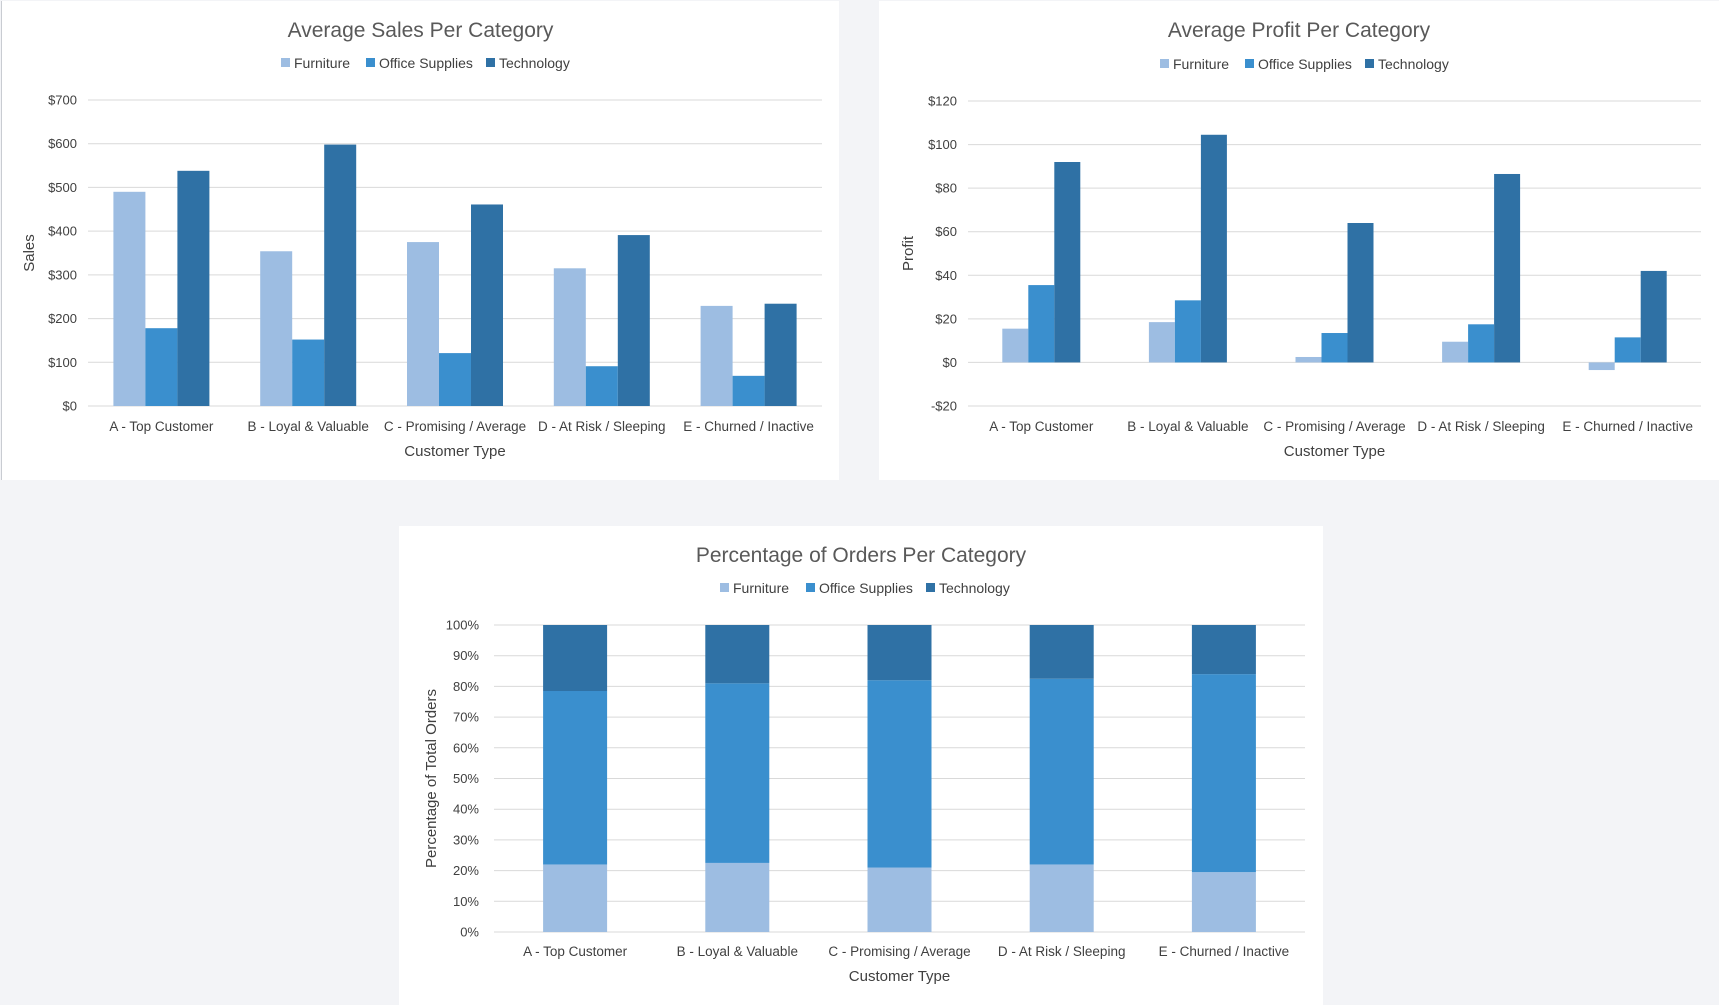 The image size is (1719, 1005). I want to click on y-tick-label: $0, so click(950, 362).